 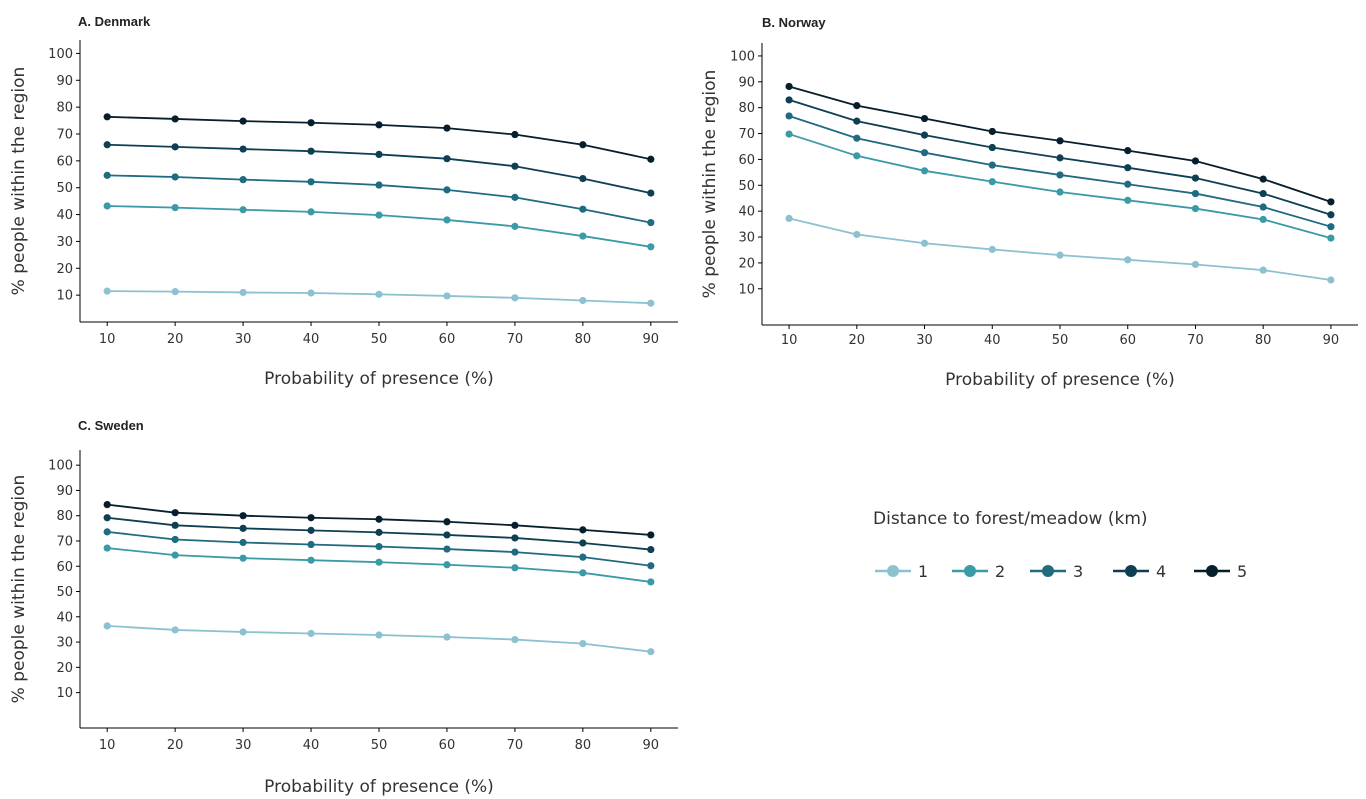 I want to click on legend-label: 2, so click(x=1000, y=571).